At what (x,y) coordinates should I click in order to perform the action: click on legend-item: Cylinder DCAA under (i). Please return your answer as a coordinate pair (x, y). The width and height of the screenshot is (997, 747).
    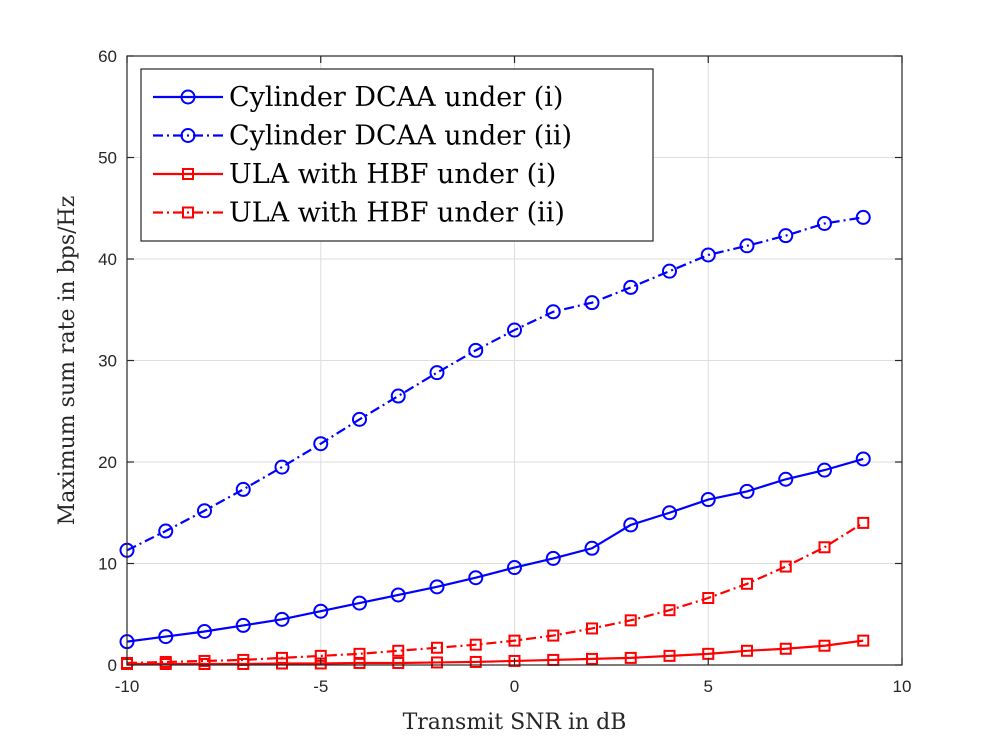
    Looking at the image, I should click on (358, 97).